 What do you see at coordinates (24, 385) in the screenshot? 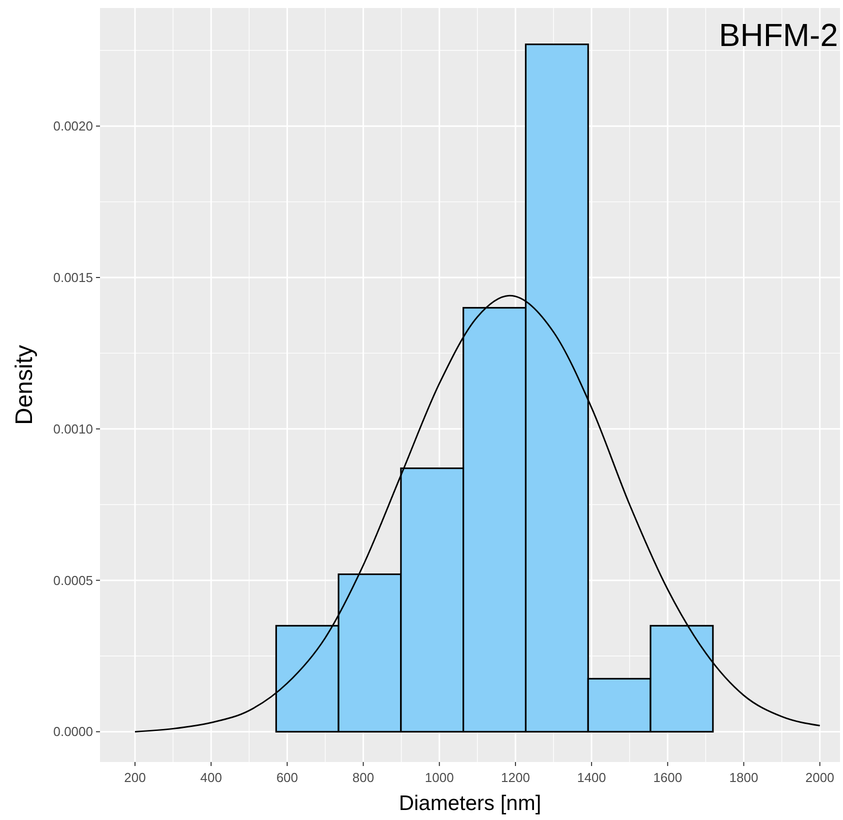
I see `y-axis-title: Density` at bounding box center [24, 385].